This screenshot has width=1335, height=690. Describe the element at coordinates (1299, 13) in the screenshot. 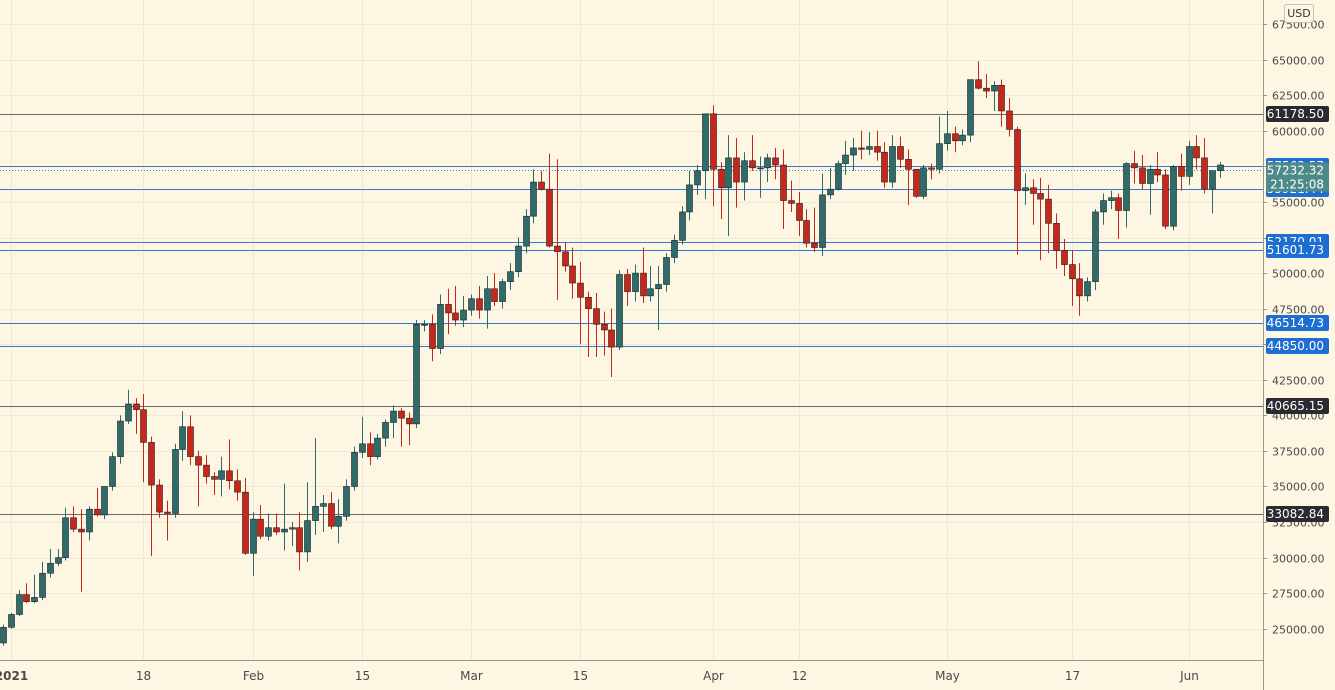

I see `currency-button: USD` at that location.